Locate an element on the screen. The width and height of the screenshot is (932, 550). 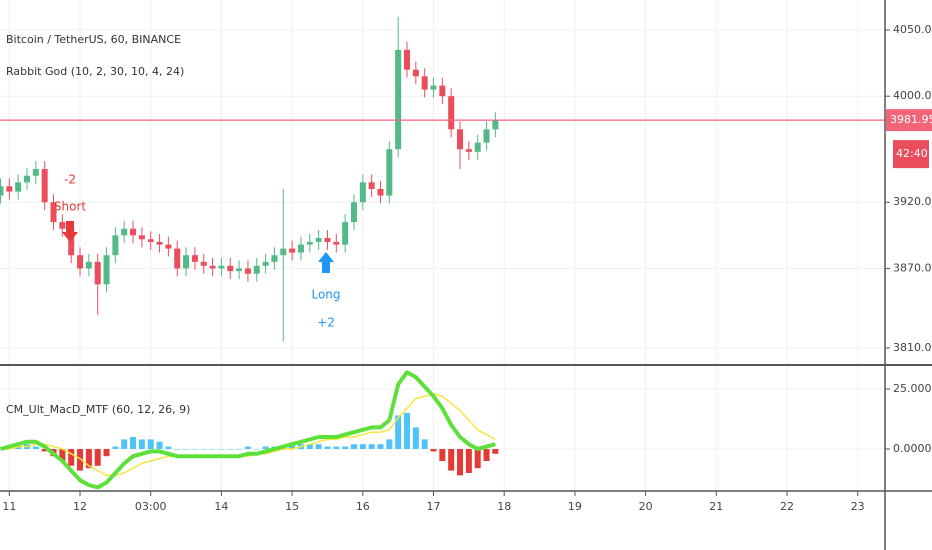
x-tick-label: 18 is located at coordinates (504, 506).